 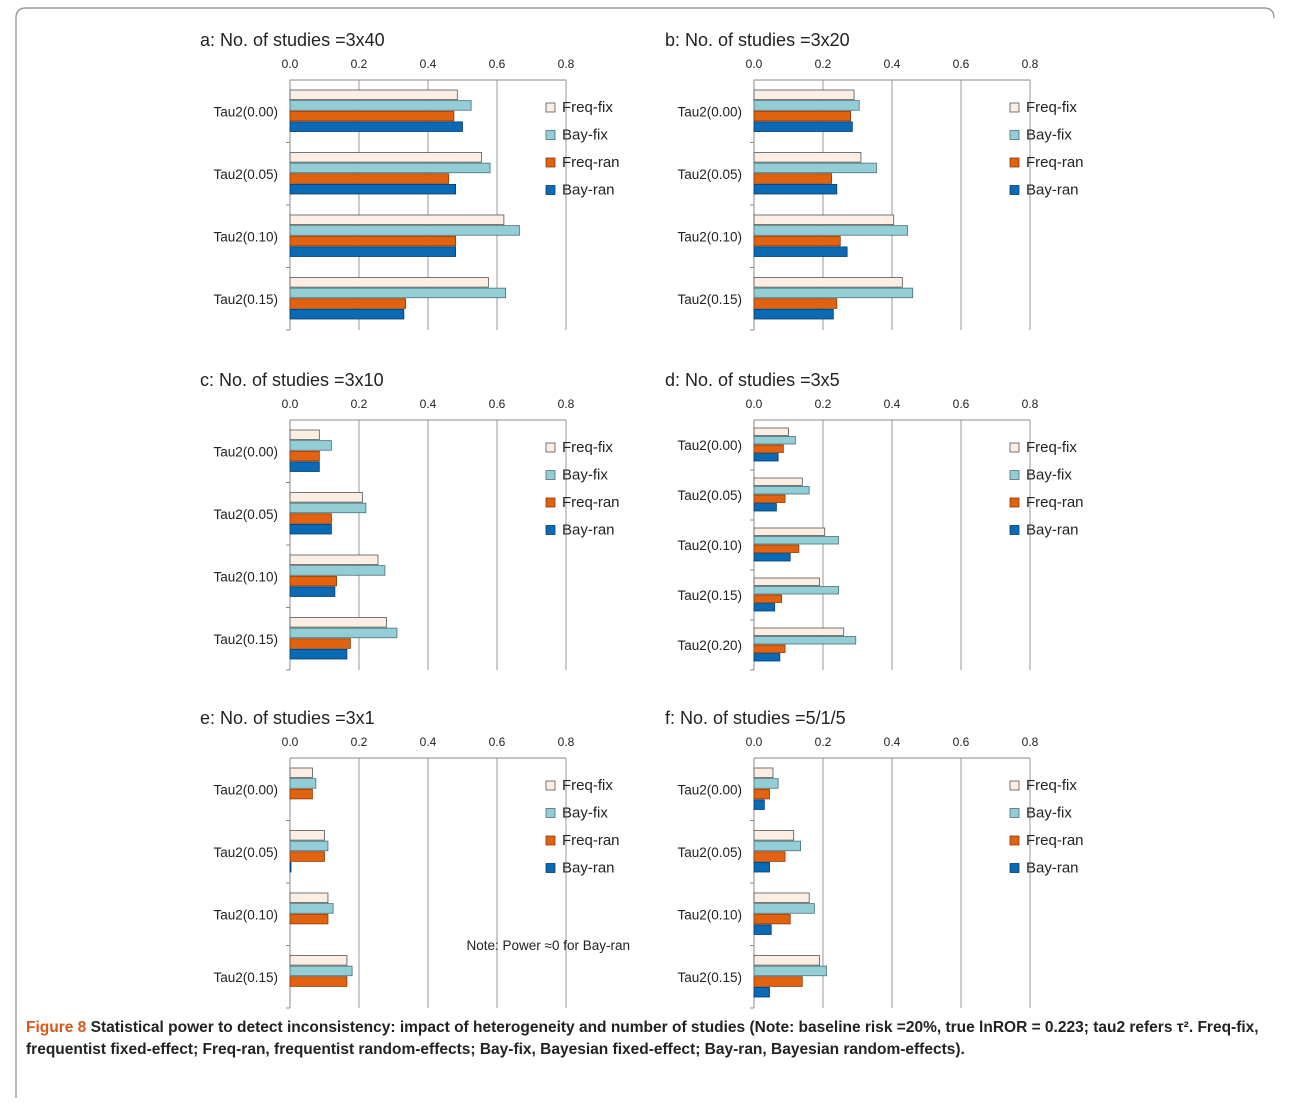 I want to click on figure-label: Figure 8, so click(x=56, y=1027).